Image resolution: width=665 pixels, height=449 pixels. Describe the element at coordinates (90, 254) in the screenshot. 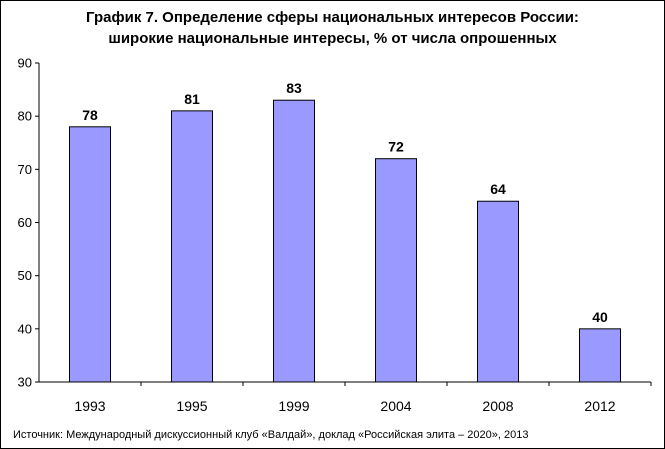

I see `bar-1993` at that location.